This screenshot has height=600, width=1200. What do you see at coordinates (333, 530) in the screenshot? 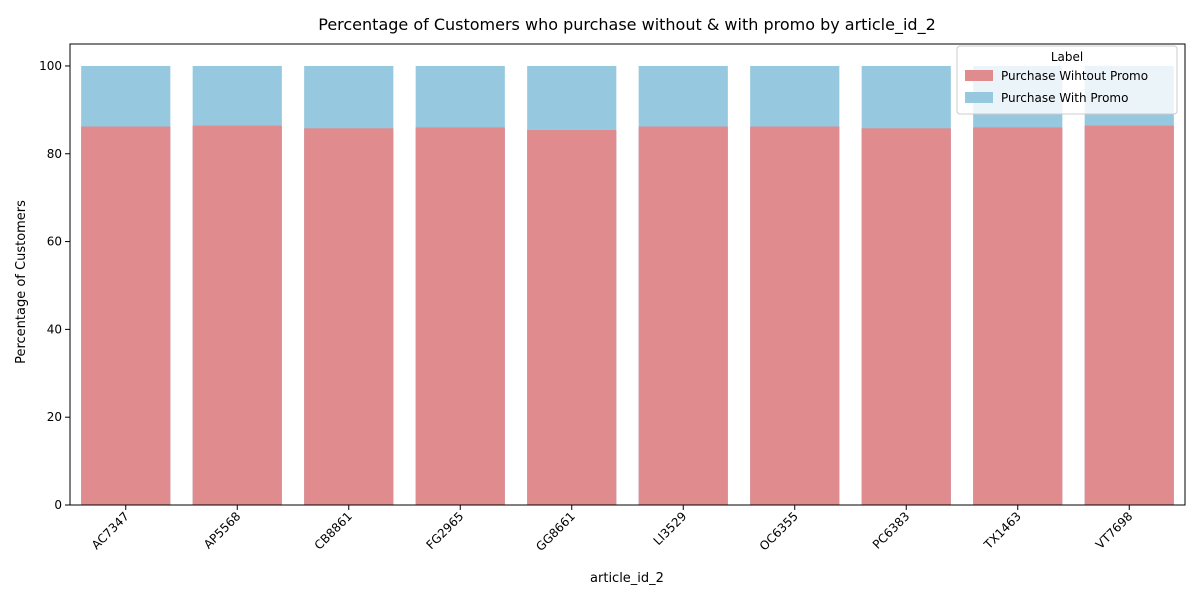
I see `x-tick-label: CB8861` at bounding box center [333, 530].